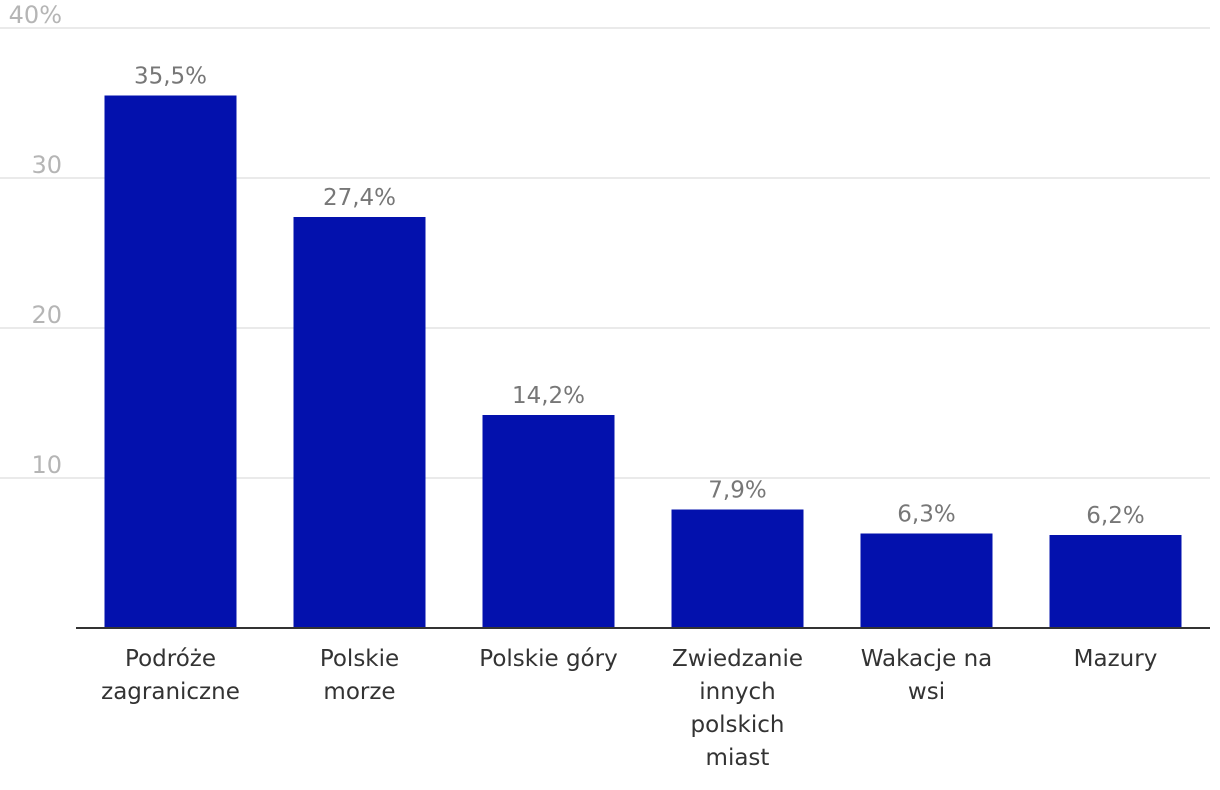 The width and height of the screenshot is (1220, 790). I want to click on y-tick-label-10: 10, so click(46, 465).